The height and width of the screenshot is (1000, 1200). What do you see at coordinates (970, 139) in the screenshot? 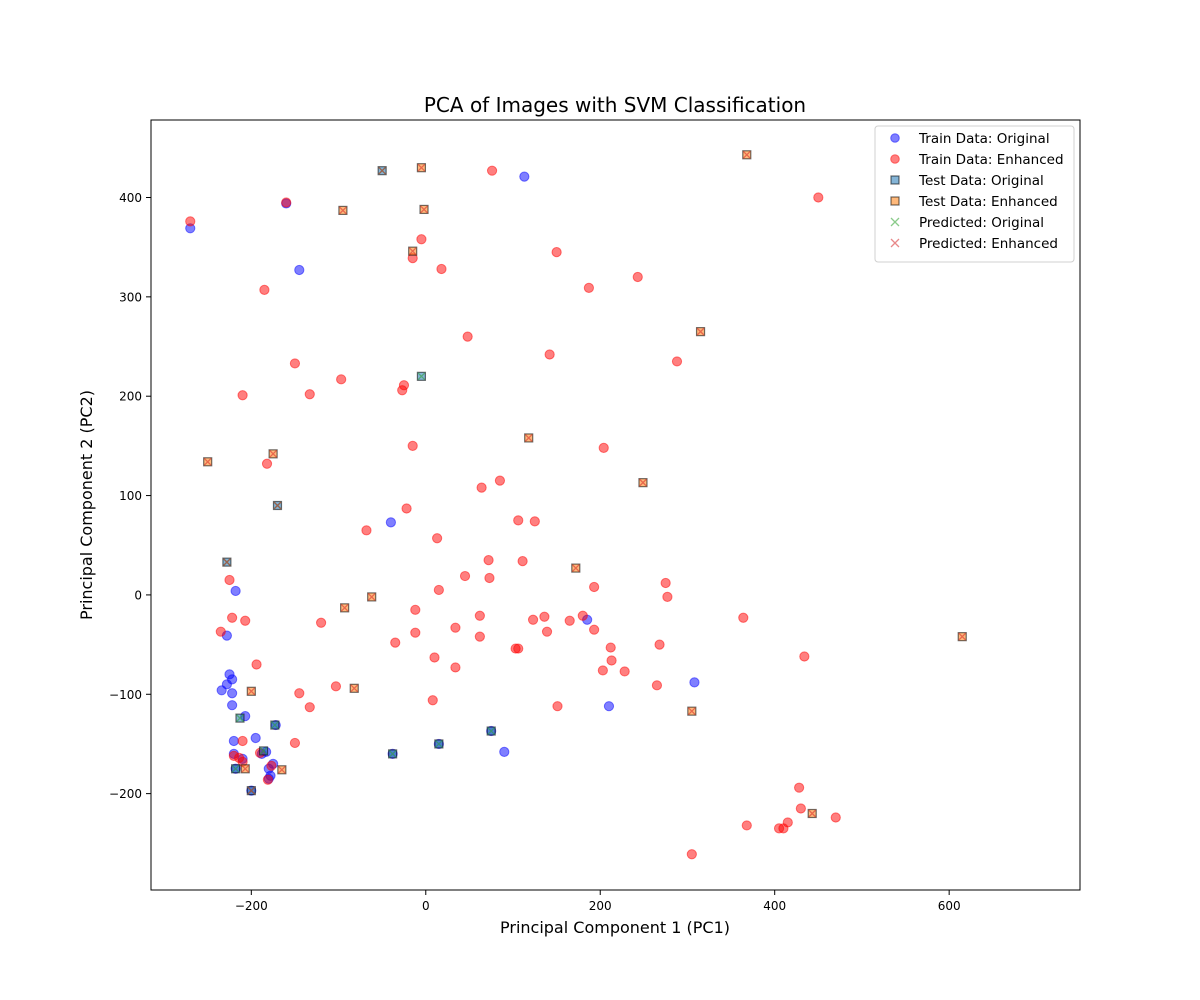
I see `legend-item: Train Data: Original` at bounding box center [970, 139].